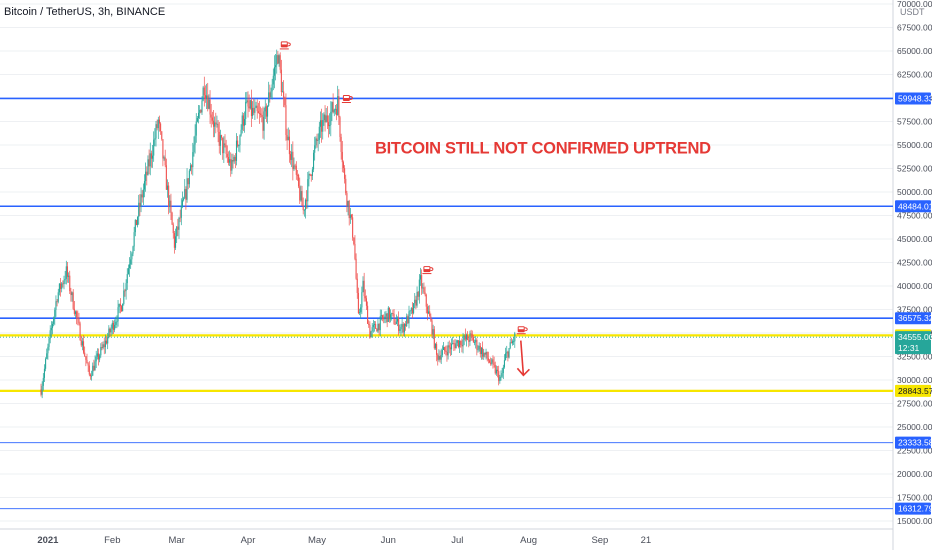 This screenshot has height=555, width=932. Describe the element at coordinates (914, 404) in the screenshot. I see `y-tick-label: 27500.00` at that location.